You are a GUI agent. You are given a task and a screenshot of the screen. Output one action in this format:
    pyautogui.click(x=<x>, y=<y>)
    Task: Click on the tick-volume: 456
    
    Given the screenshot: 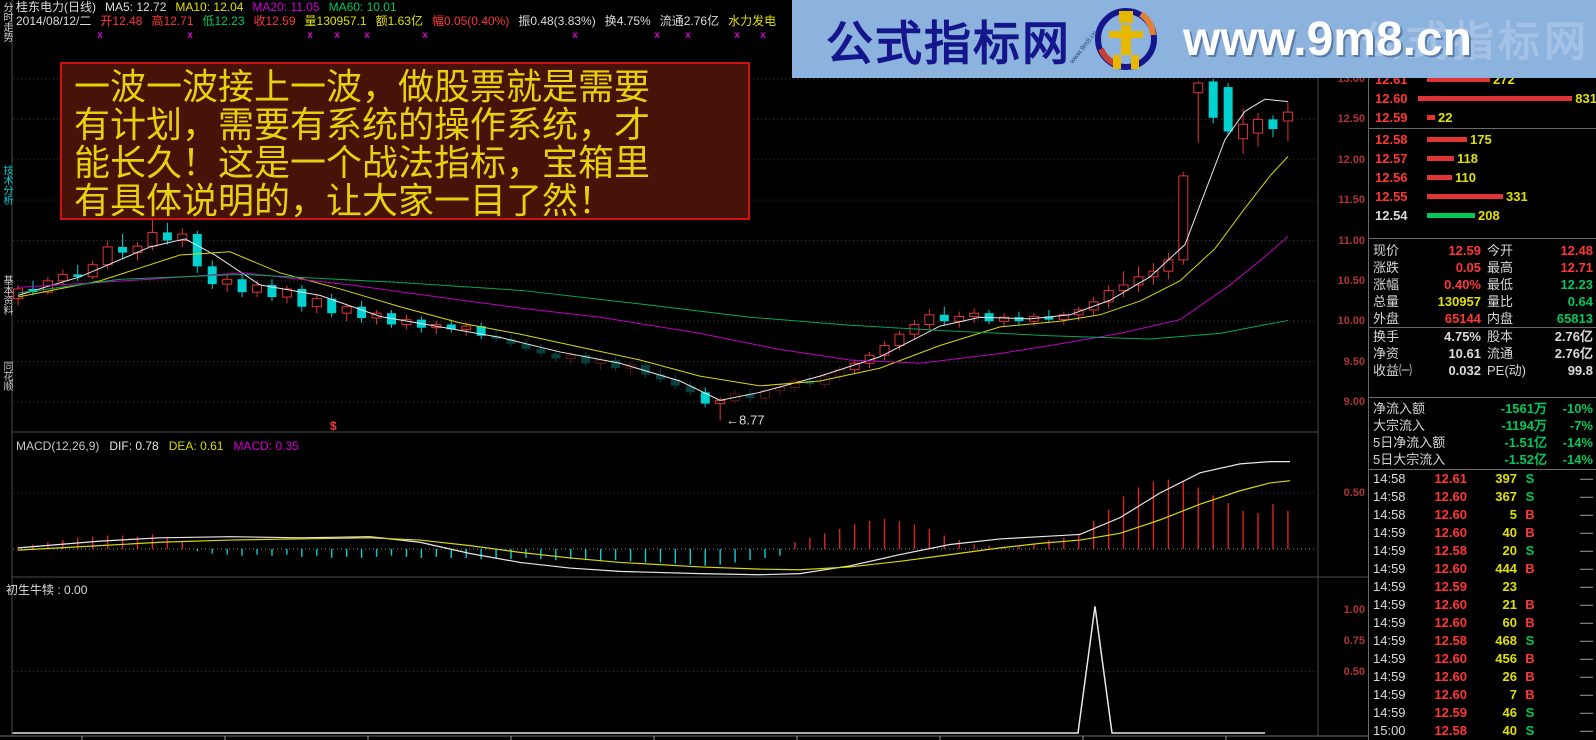 What is the action you would take?
    pyautogui.click(x=1506, y=658)
    